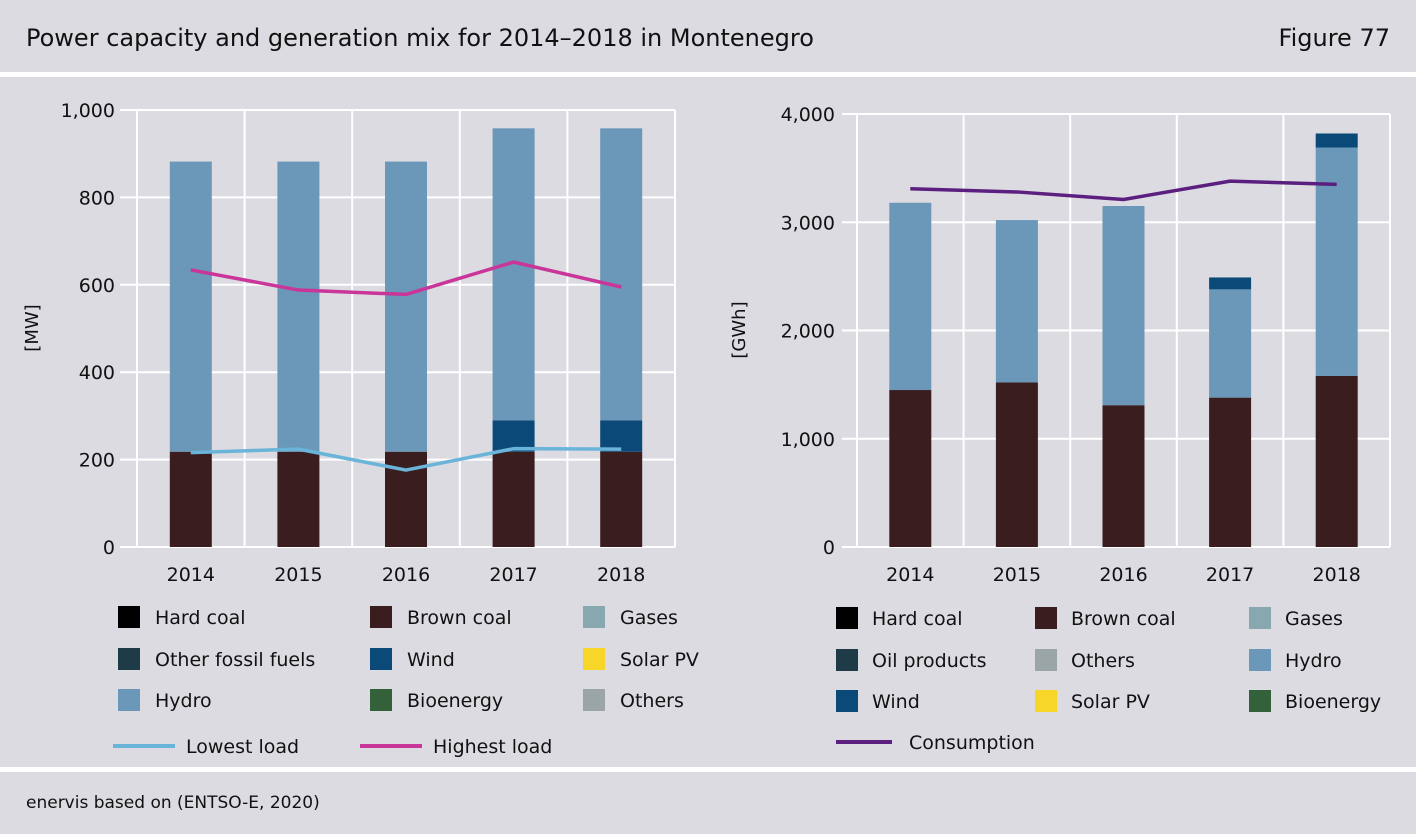 The image size is (1416, 834). What do you see at coordinates (235, 660) in the screenshot?
I see `legend-label-other-fossil-fuels: Other fossil fuels` at bounding box center [235, 660].